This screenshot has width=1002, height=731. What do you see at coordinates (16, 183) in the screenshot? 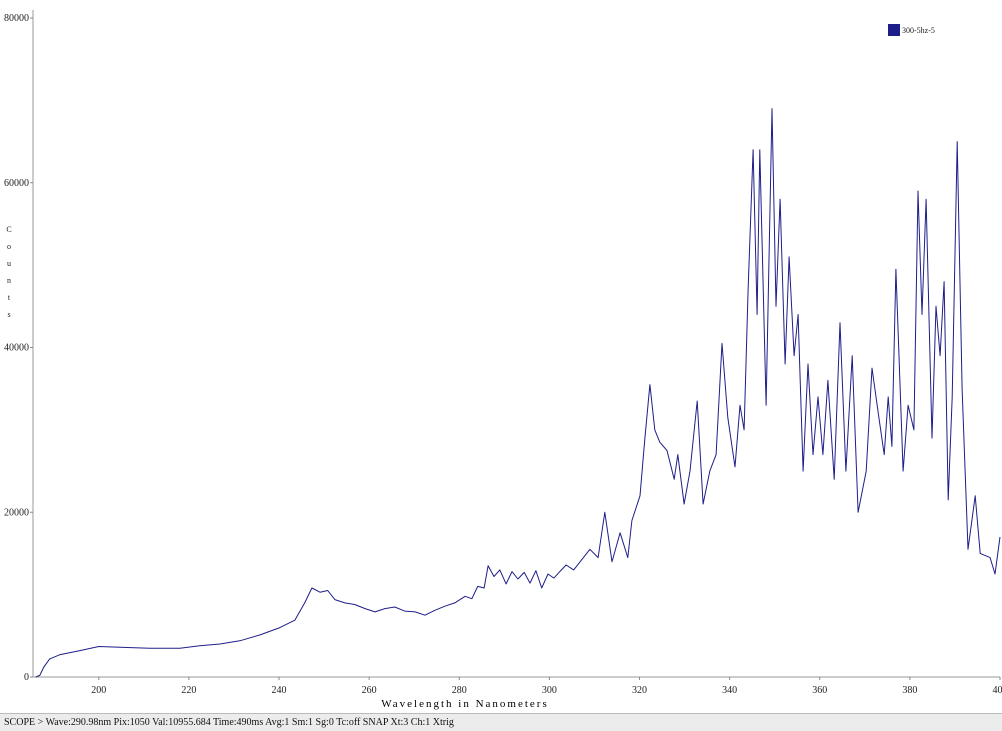
I see `y-tick-label: 60000` at bounding box center [16, 183].